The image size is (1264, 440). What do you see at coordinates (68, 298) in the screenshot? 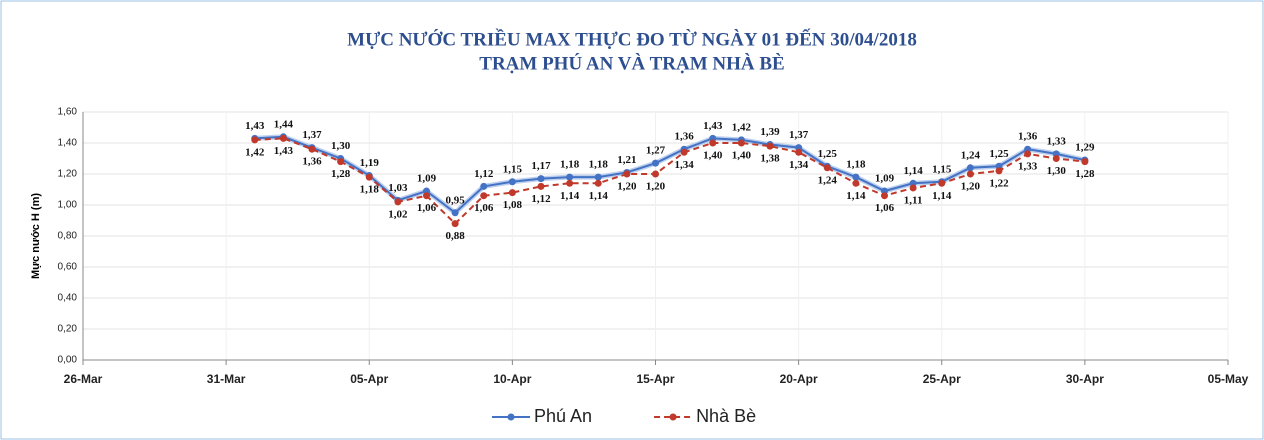
I see `y-tick-label: 0,40` at bounding box center [68, 298].